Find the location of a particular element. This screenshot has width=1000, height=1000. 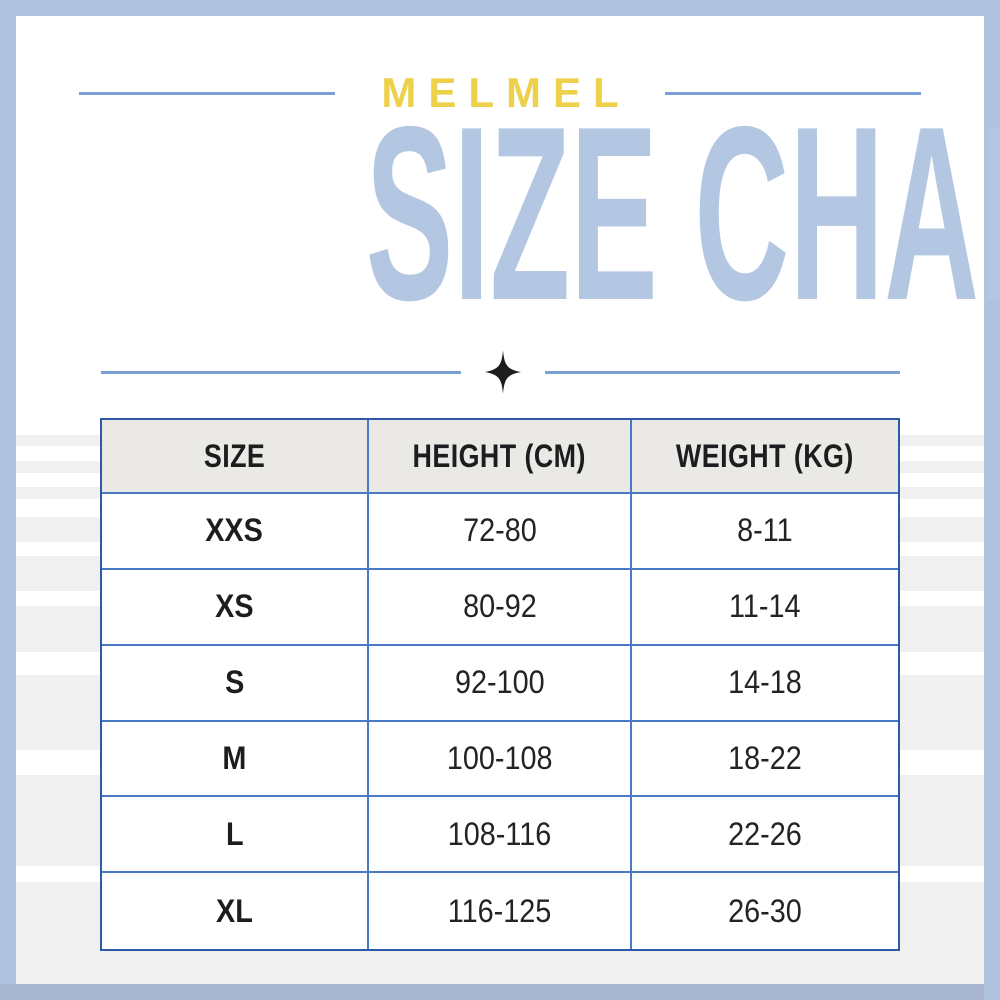

weight-cell: 18-22 is located at coordinates (765, 759).